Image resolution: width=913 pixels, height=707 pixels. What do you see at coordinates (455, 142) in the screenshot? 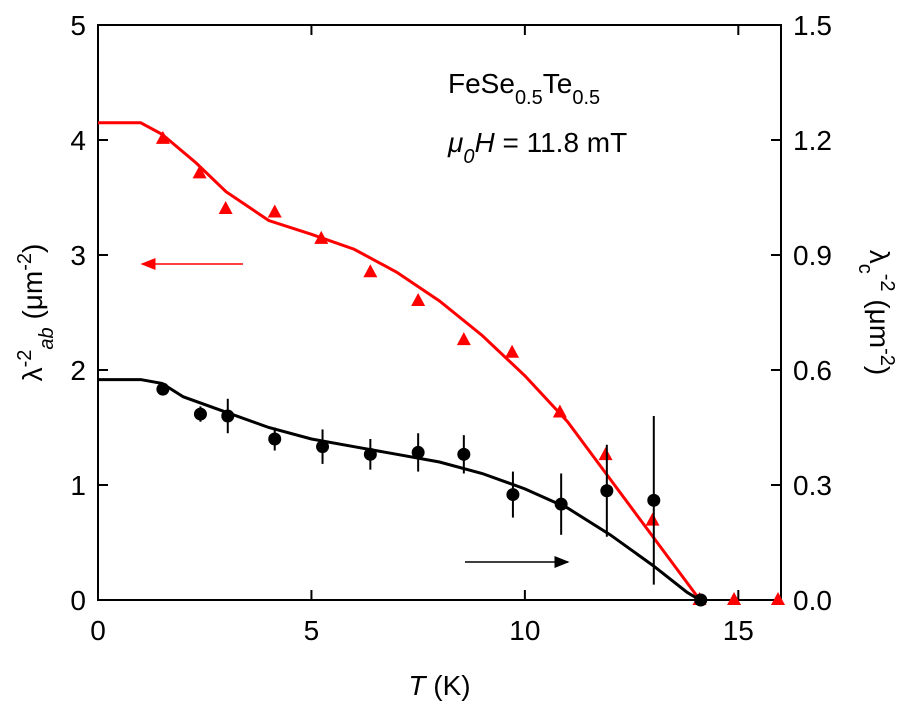
I see `label-part: μ` at bounding box center [455, 142].